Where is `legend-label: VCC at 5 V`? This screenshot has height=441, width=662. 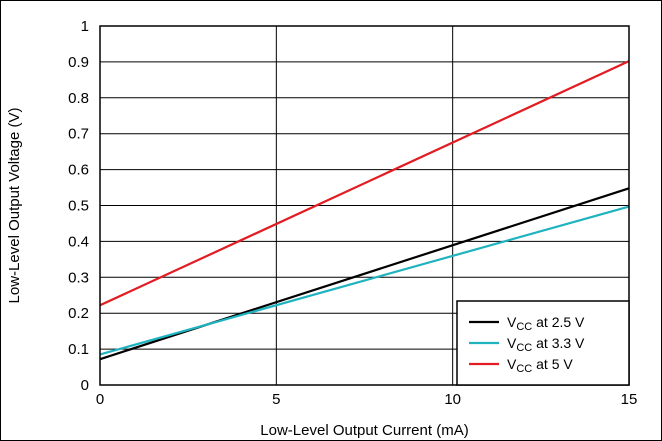 legend-label: VCC at 5 V is located at coordinates (540, 365).